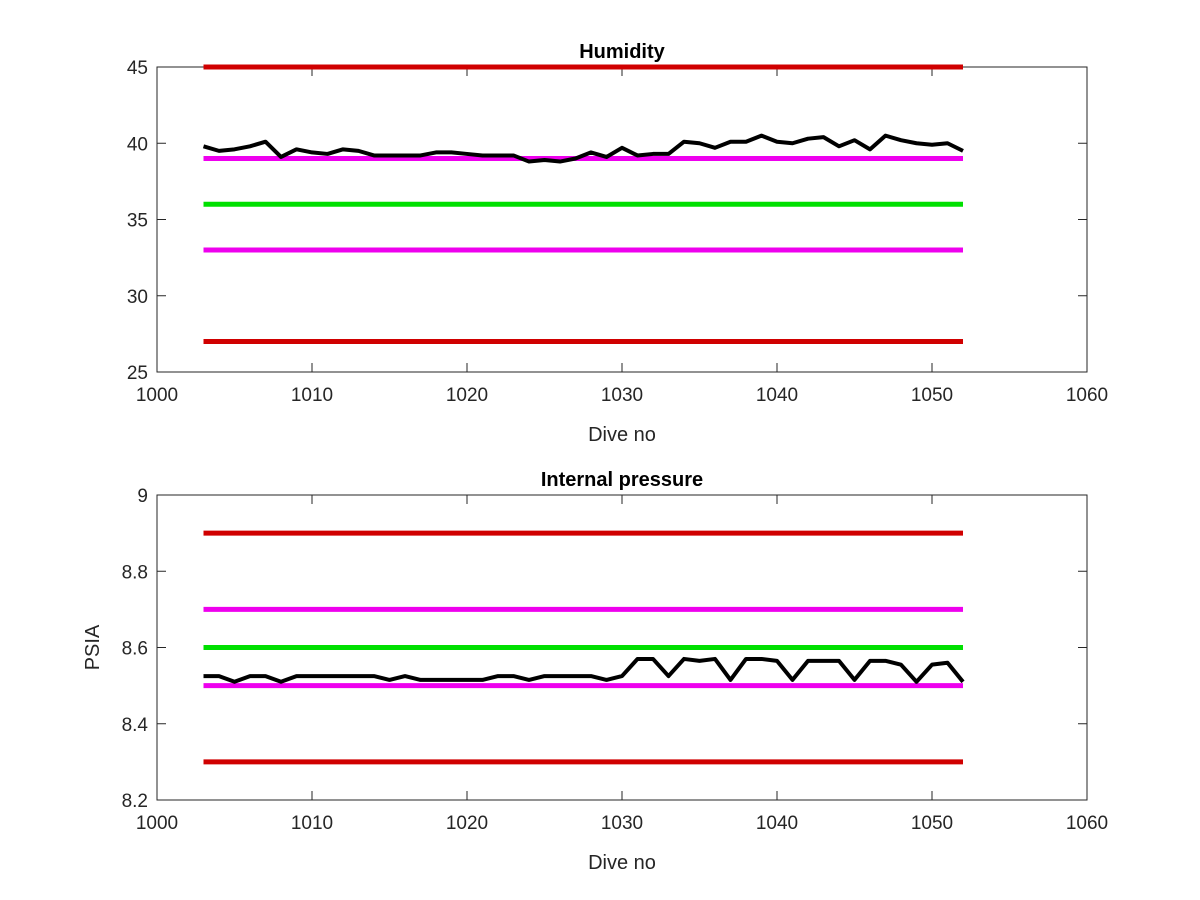 This screenshot has height=900, width=1200. I want to click on y-tick-label: 8.8, so click(135, 572).